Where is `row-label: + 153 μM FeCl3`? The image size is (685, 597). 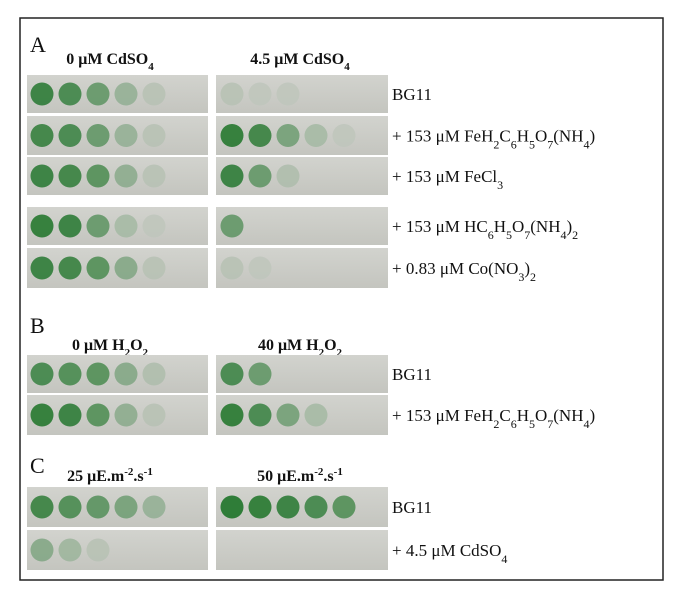 row-label: + 153 μM FeCl3 is located at coordinates (447, 179).